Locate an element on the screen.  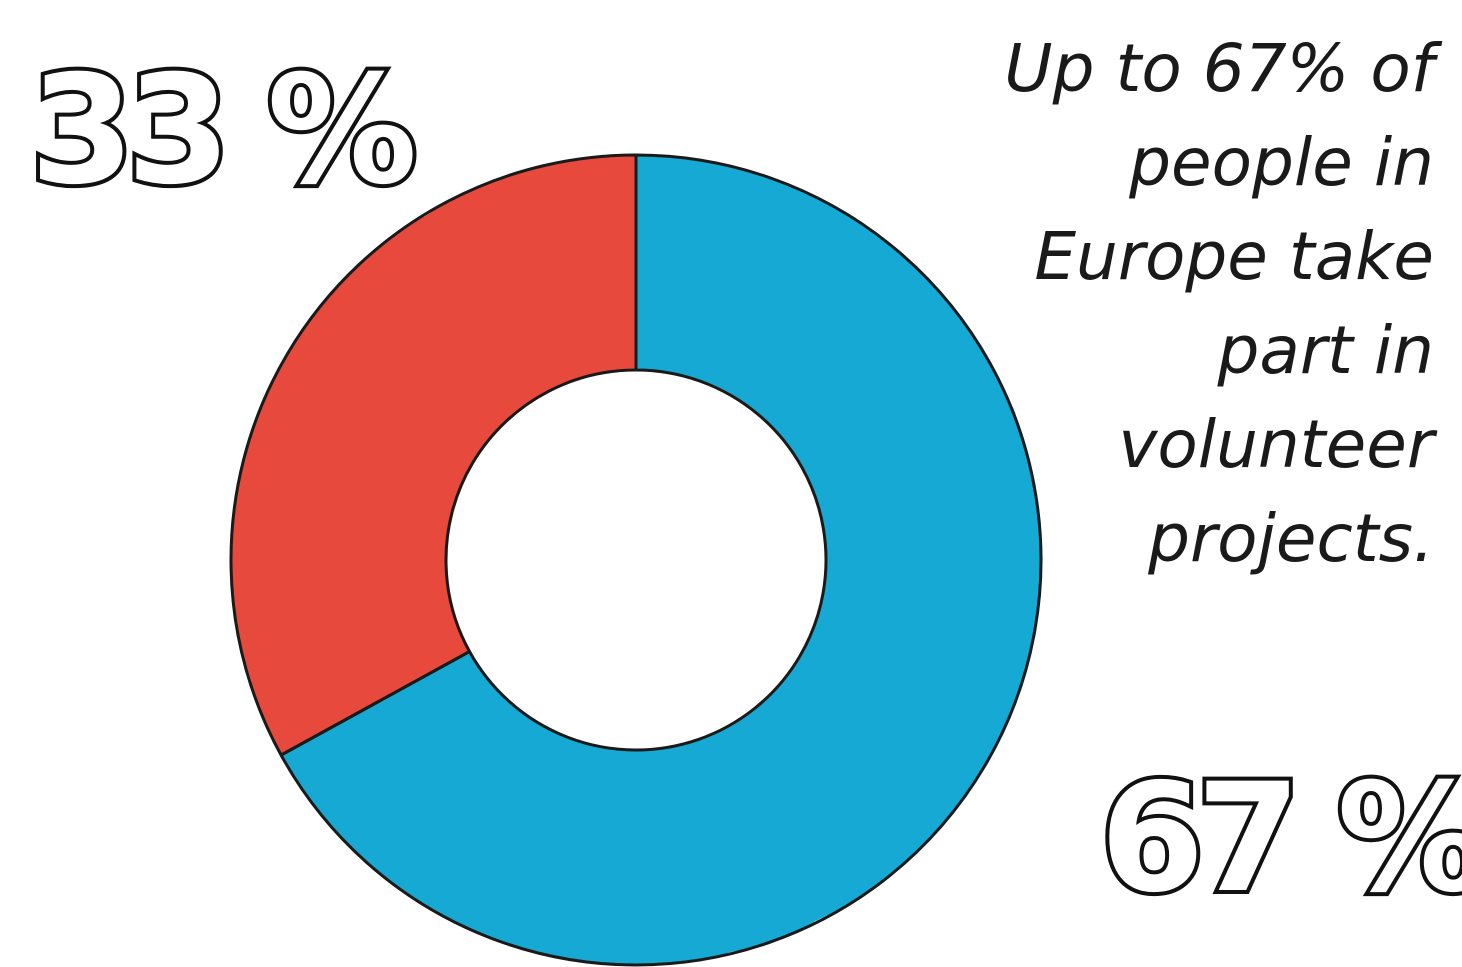
slice-label-blue: 67 % is located at coordinates (1281, 839).